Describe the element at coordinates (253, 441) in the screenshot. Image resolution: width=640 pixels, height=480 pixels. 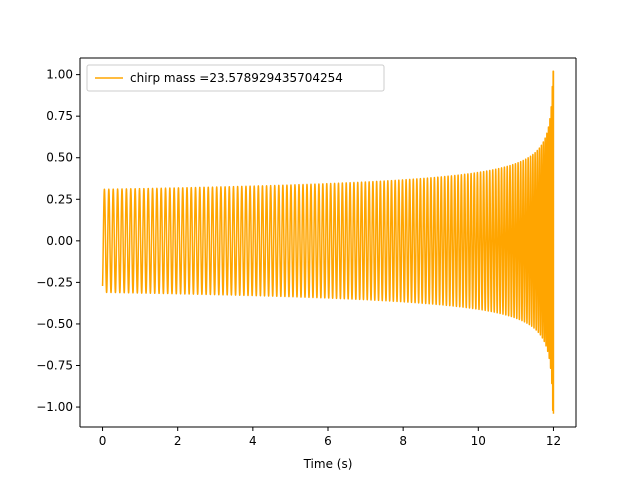
I see `x-tick-label: 4` at that location.